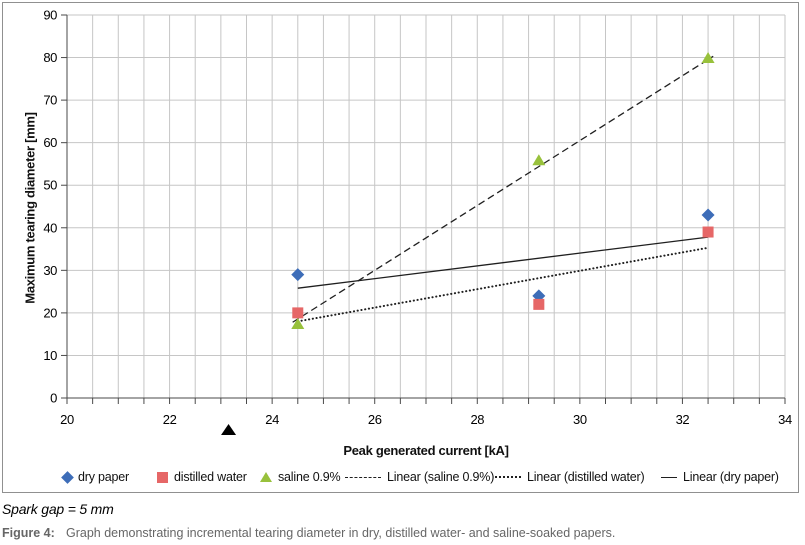  What do you see at coordinates (50, 15) in the screenshot?
I see `svg-text: 90` at bounding box center [50, 15].